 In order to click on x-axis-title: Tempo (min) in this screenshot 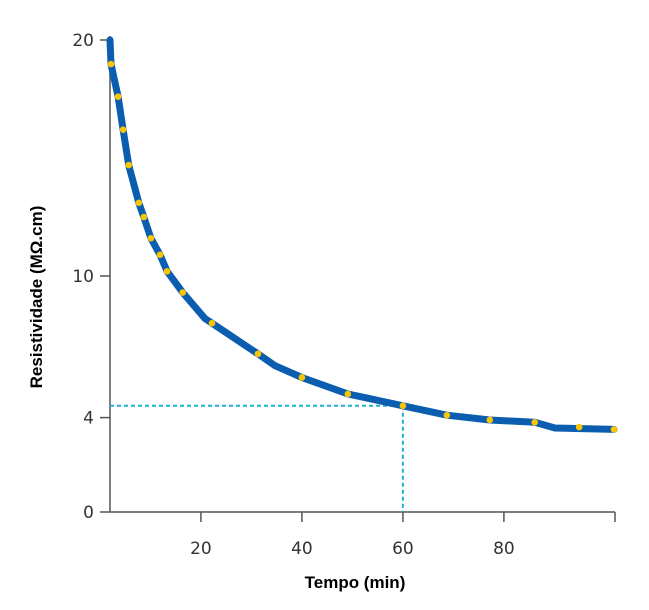, I will do `click(355, 582)`.